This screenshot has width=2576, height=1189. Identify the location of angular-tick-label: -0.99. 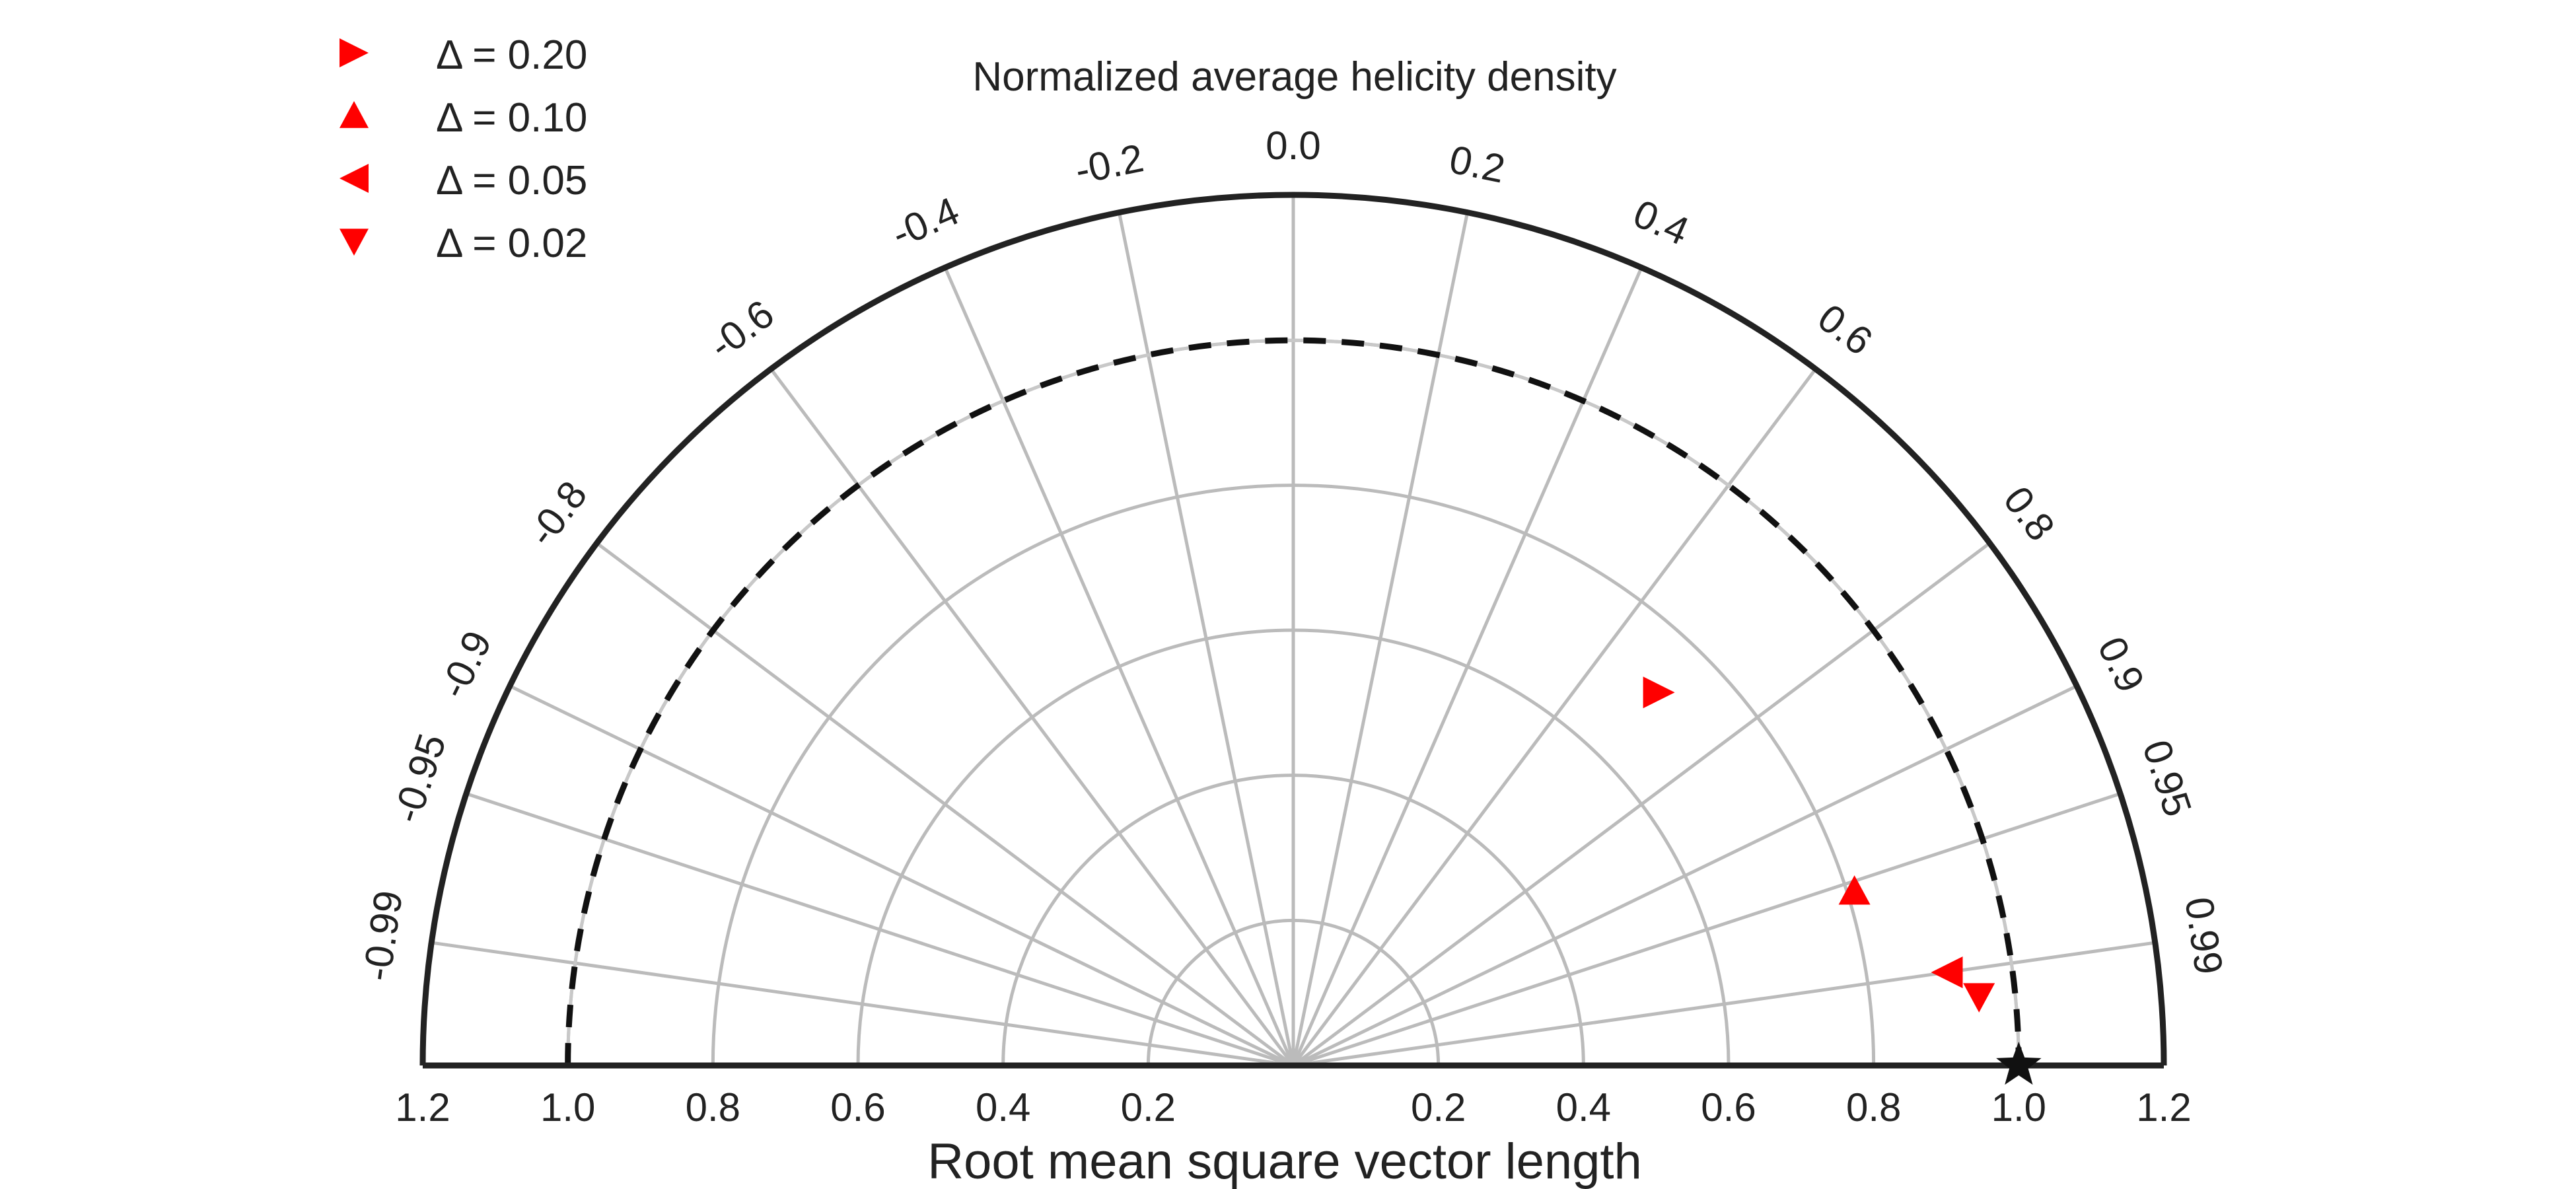
(383, 936).